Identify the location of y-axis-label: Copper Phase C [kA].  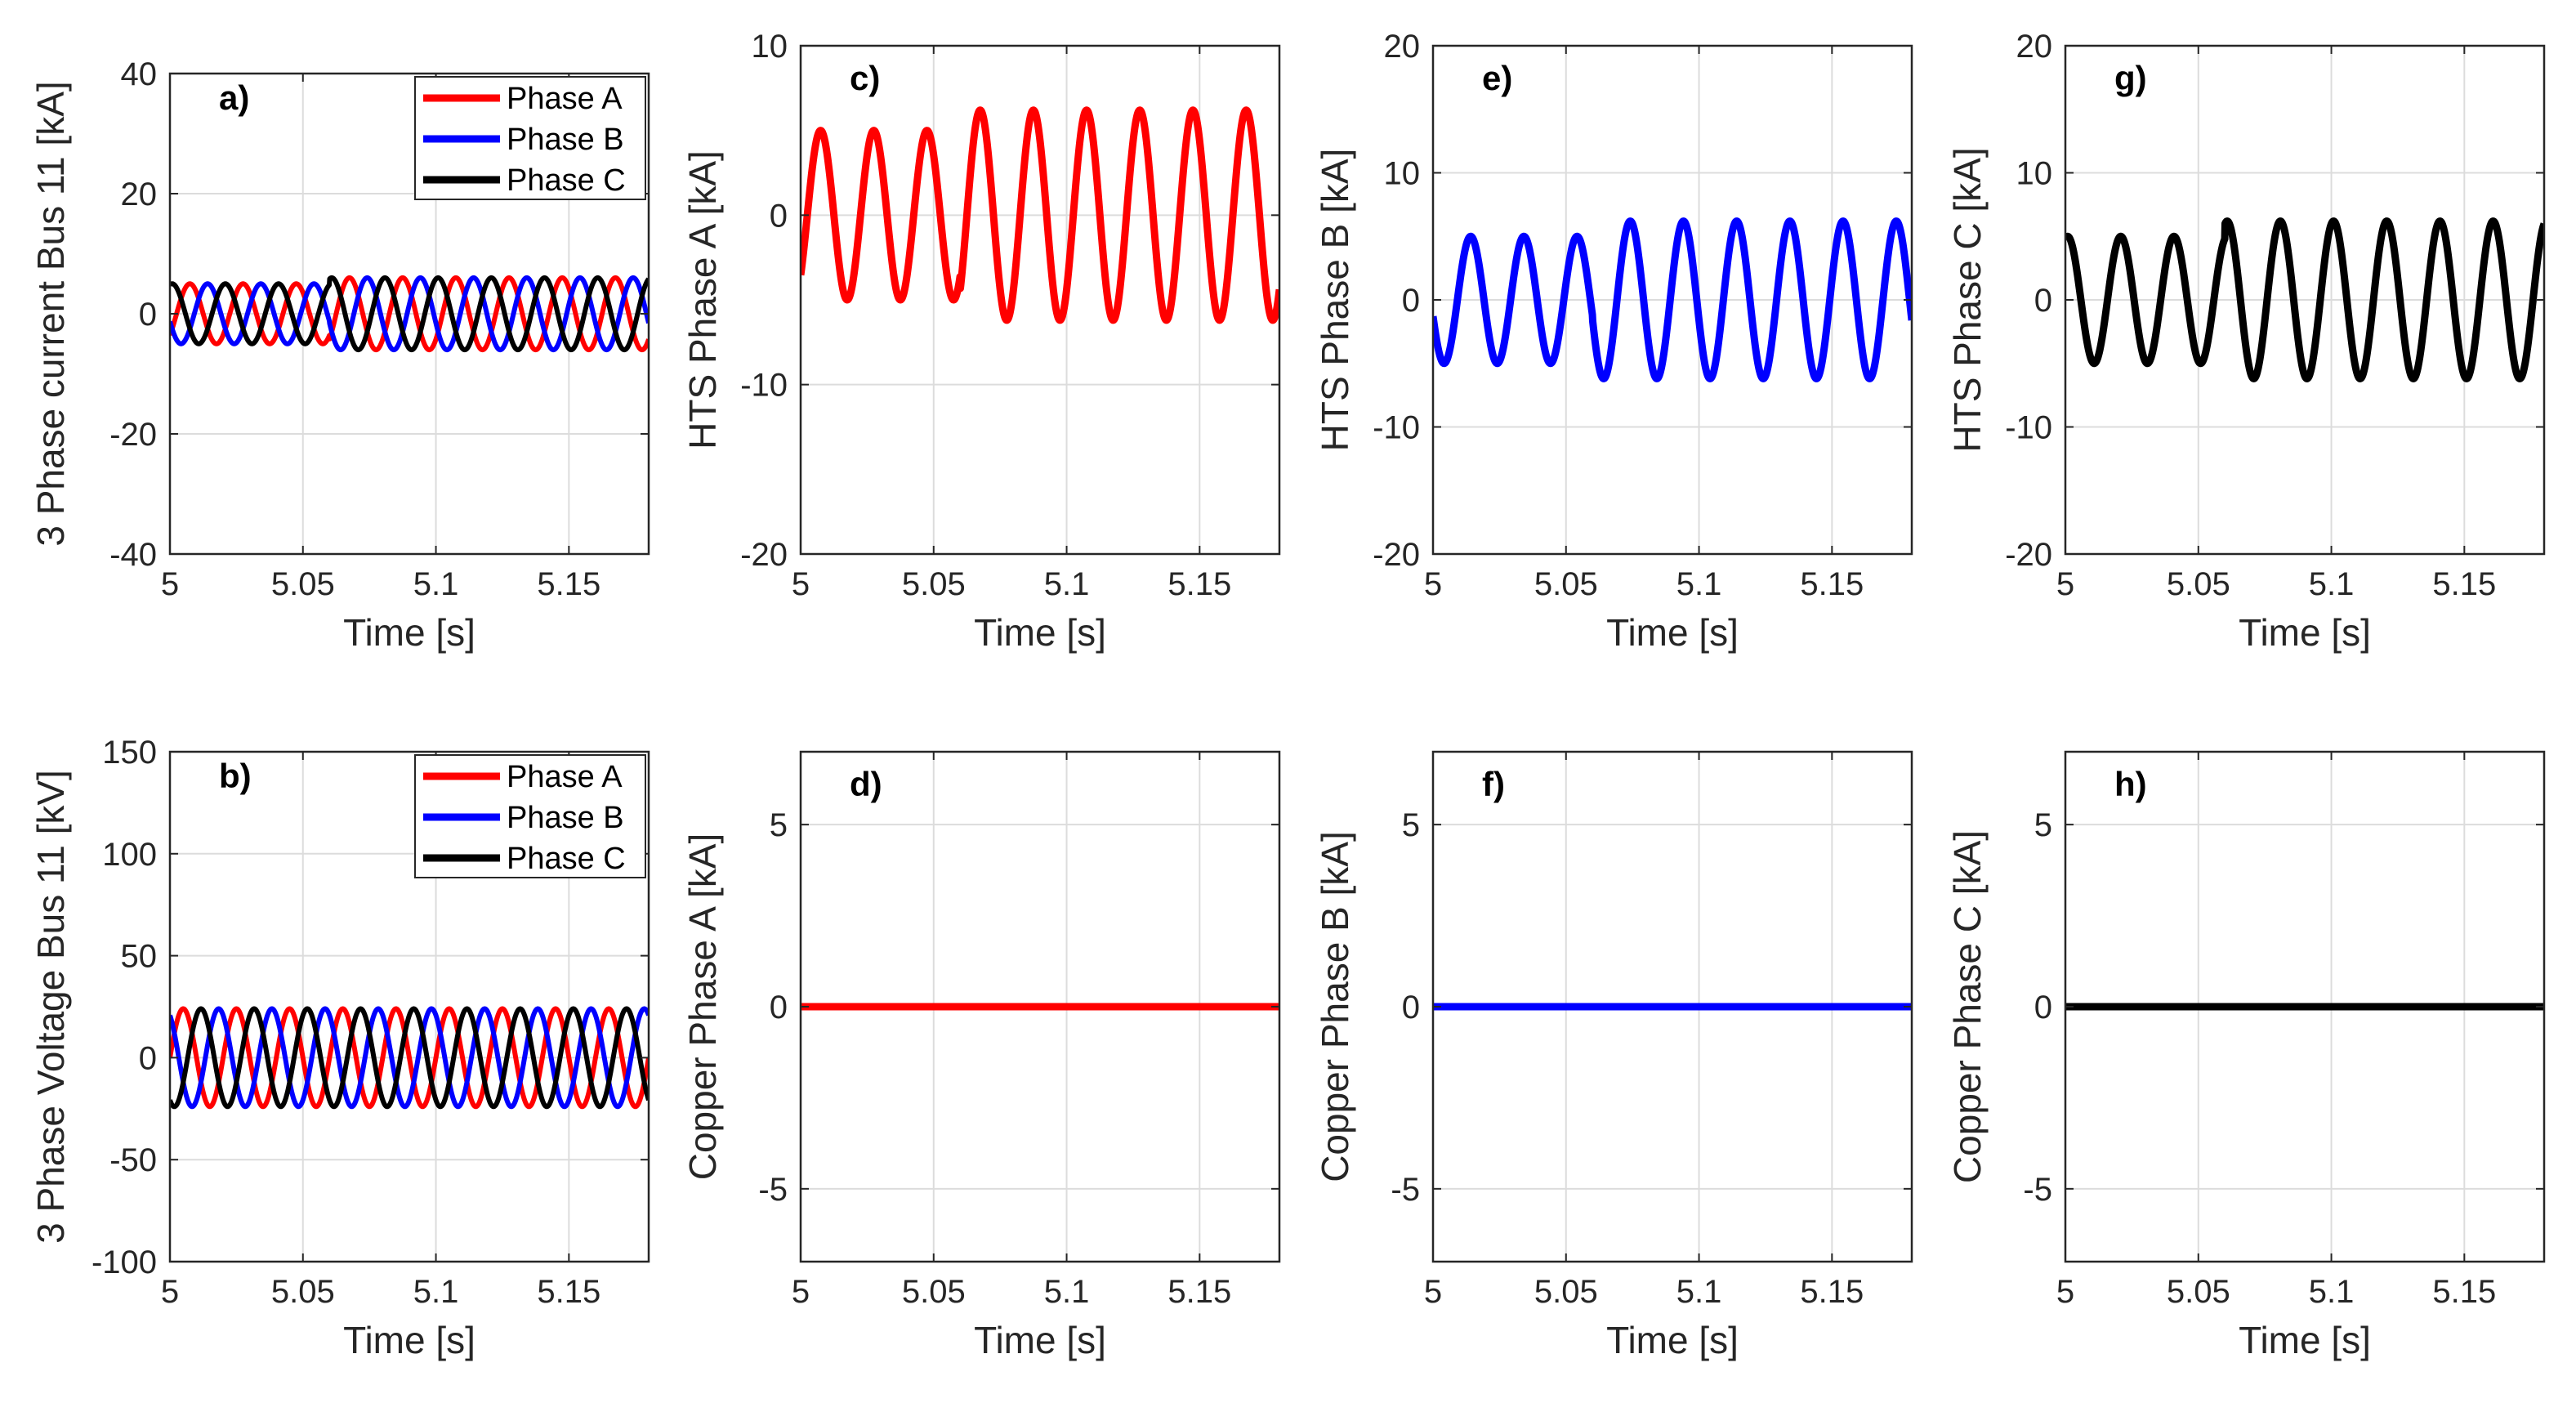
(1968, 1006).